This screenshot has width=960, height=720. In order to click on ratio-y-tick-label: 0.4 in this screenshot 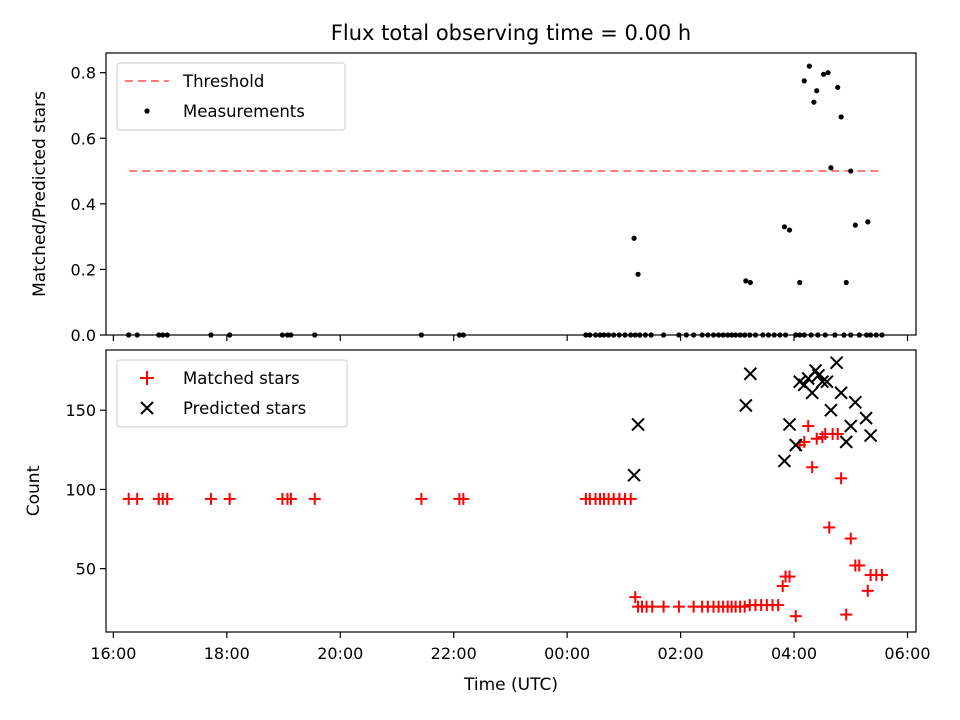, I will do `click(83, 204)`.